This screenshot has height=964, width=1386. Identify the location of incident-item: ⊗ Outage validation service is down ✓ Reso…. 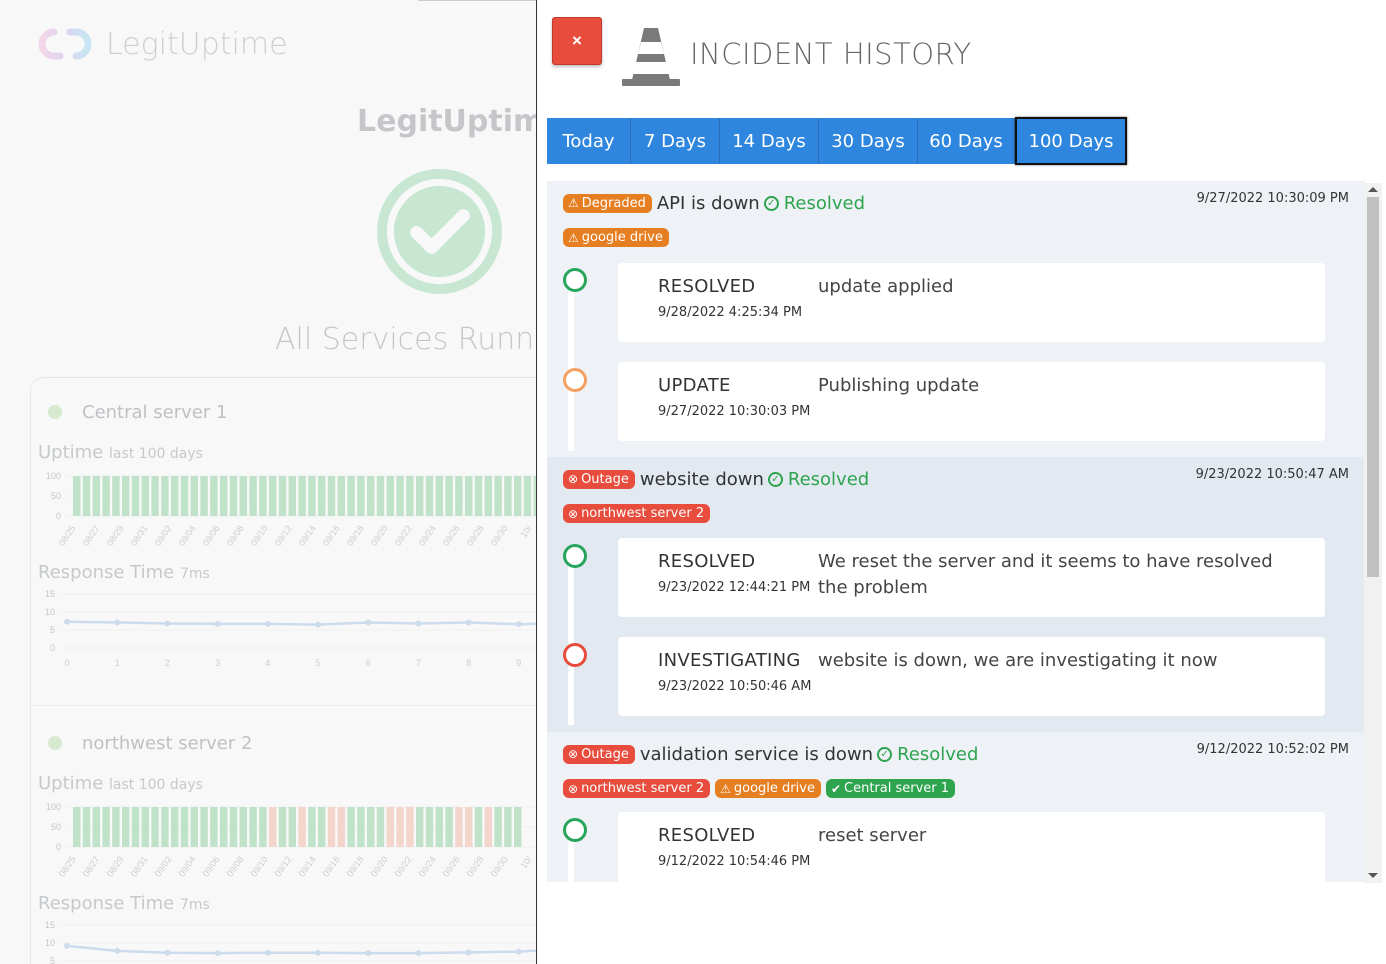
(956, 807).